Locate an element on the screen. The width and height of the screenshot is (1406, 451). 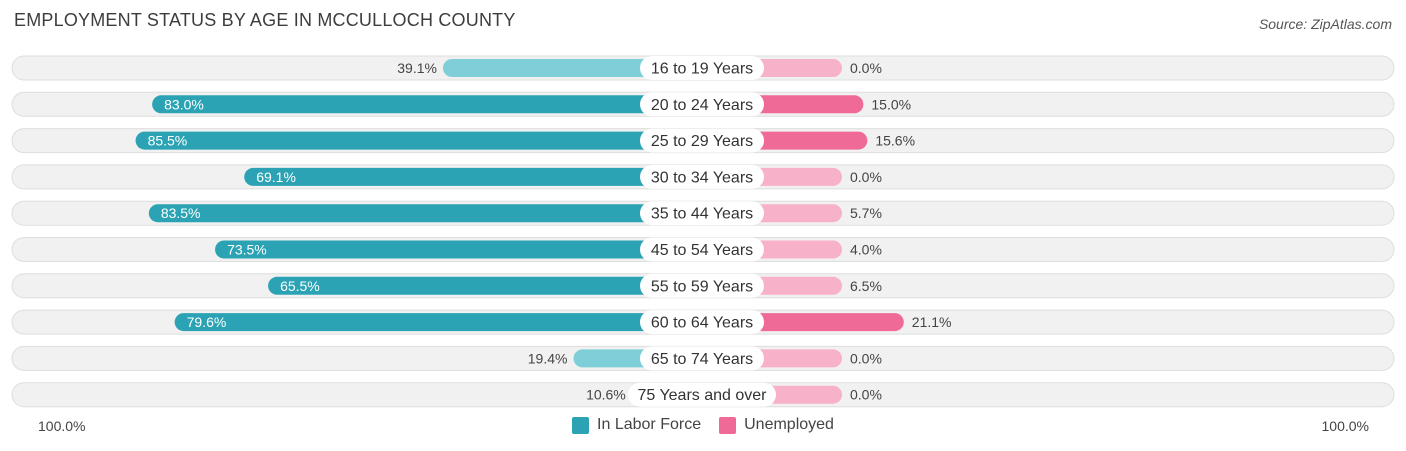
labor-force-value: 19.4% is located at coordinates (548, 358).